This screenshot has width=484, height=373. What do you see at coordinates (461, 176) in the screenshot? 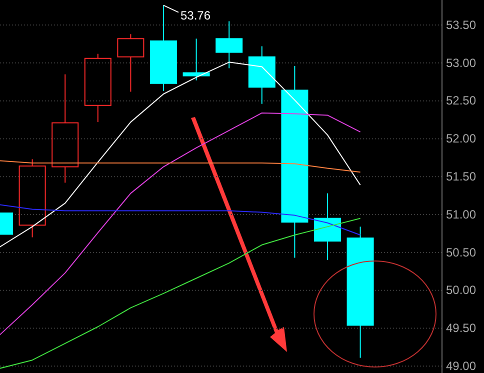
I see `y-tick-label: 51.50` at bounding box center [461, 176].